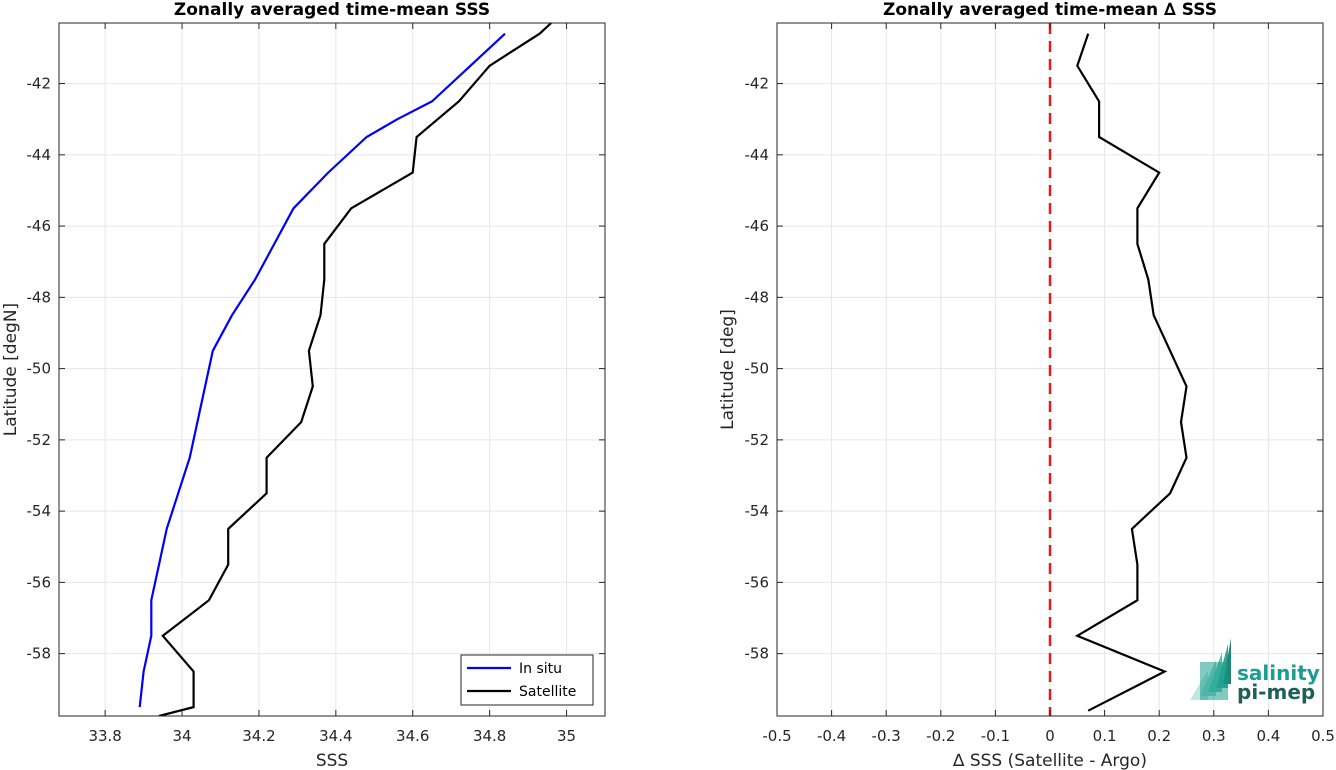 Image resolution: width=1336 pixels, height=770 pixels. Describe the element at coordinates (332, 760) in the screenshot. I see `x-axis-label: SSS` at that location.